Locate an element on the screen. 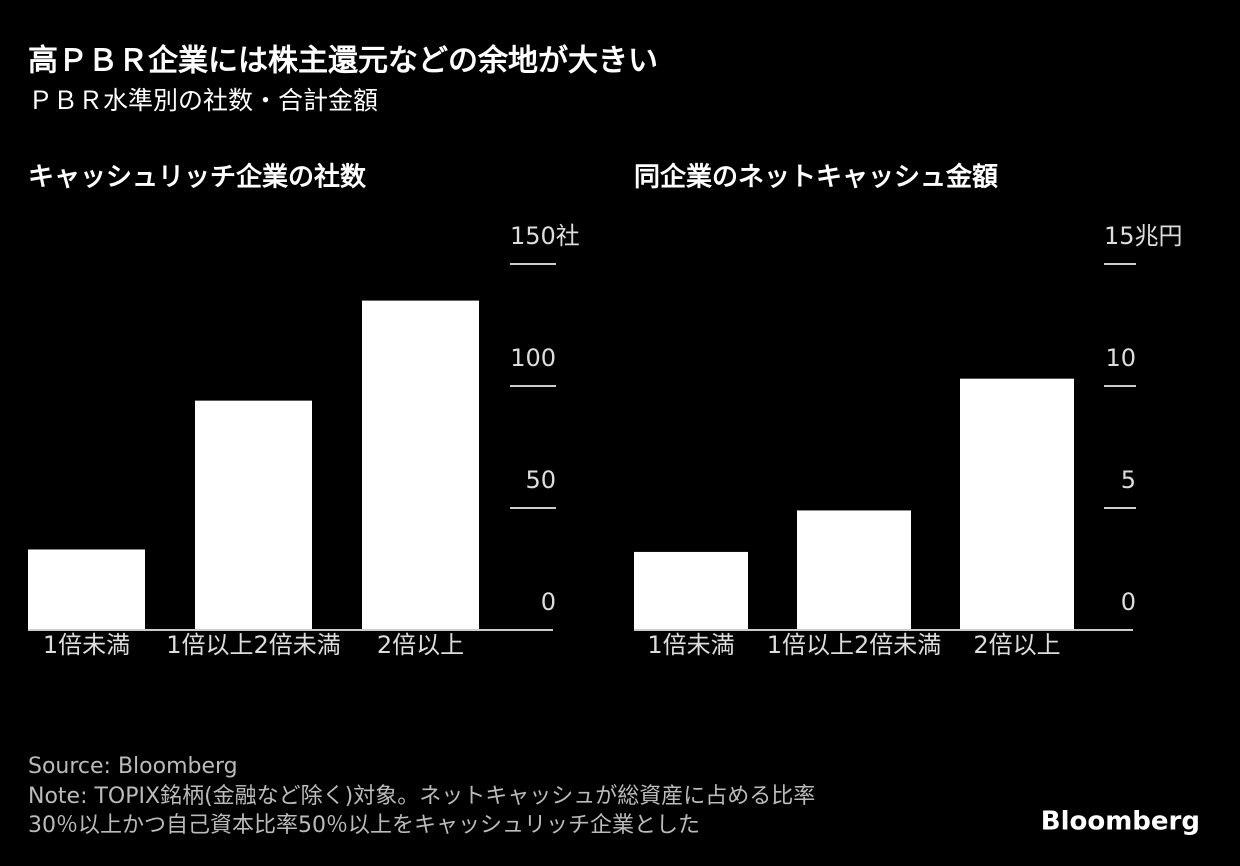 Image resolution: width=1240 pixels, height=866 pixels. y-tick-label: 10 is located at coordinates (1120, 358).